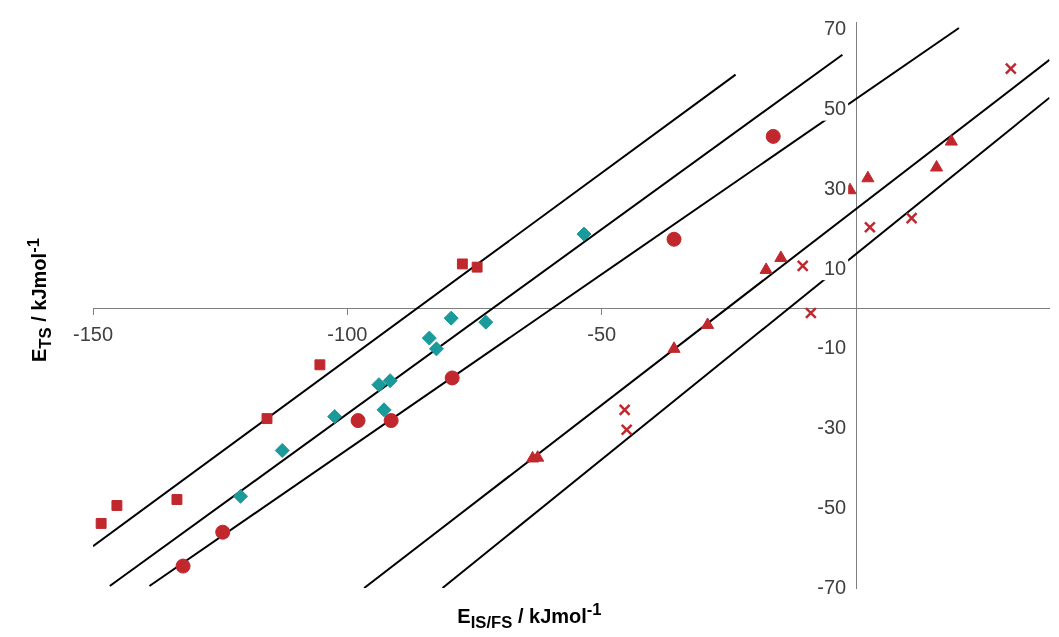 This screenshot has height=637, width=1059. I want to click on y-tick-label: -70, so click(832, 586).